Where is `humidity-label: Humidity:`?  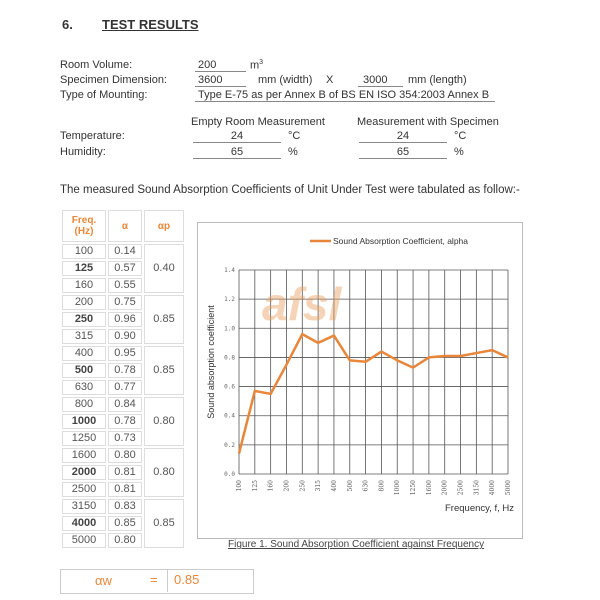
humidity-label: Humidity: is located at coordinates (83, 152).